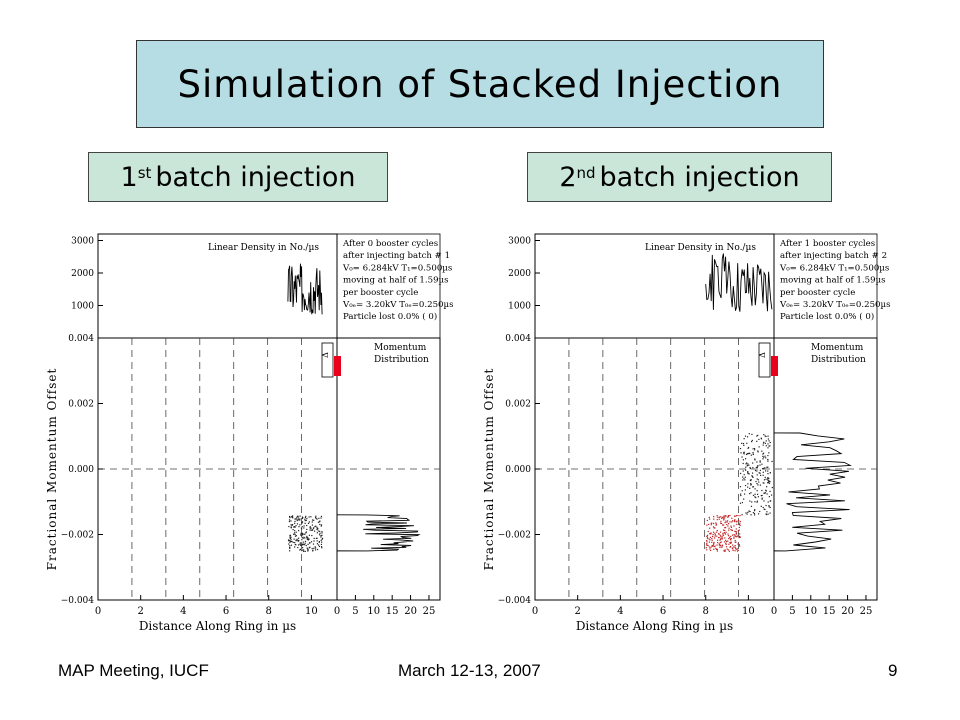 This screenshot has height=720, width=960. What do you see at coordinates (519, 307) in the screenshot?
I see `density-tick-label: 1000` at bounding box center [519, 307].